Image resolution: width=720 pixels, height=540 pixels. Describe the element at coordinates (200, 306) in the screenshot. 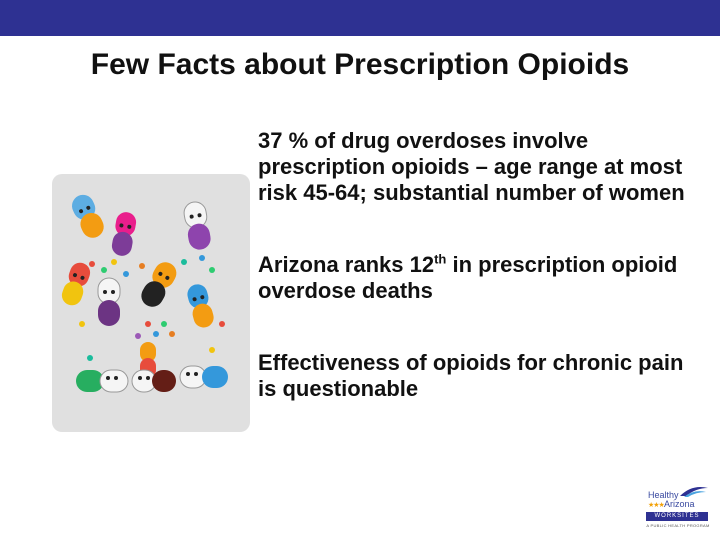

I see `capsule-blue-orange-right` at that location.